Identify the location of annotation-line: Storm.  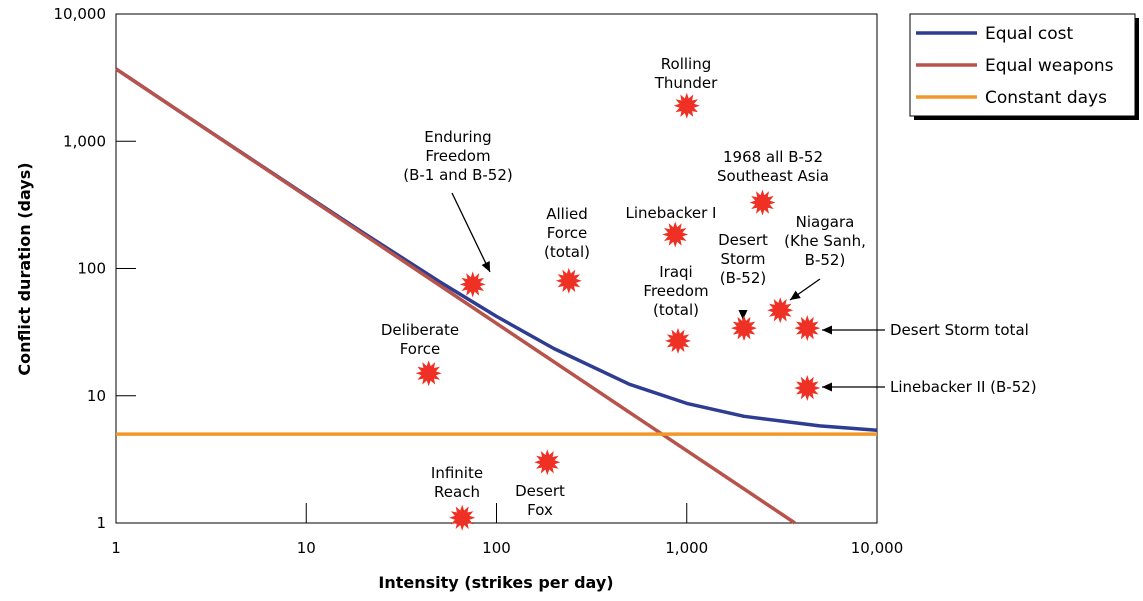
(742, 259).